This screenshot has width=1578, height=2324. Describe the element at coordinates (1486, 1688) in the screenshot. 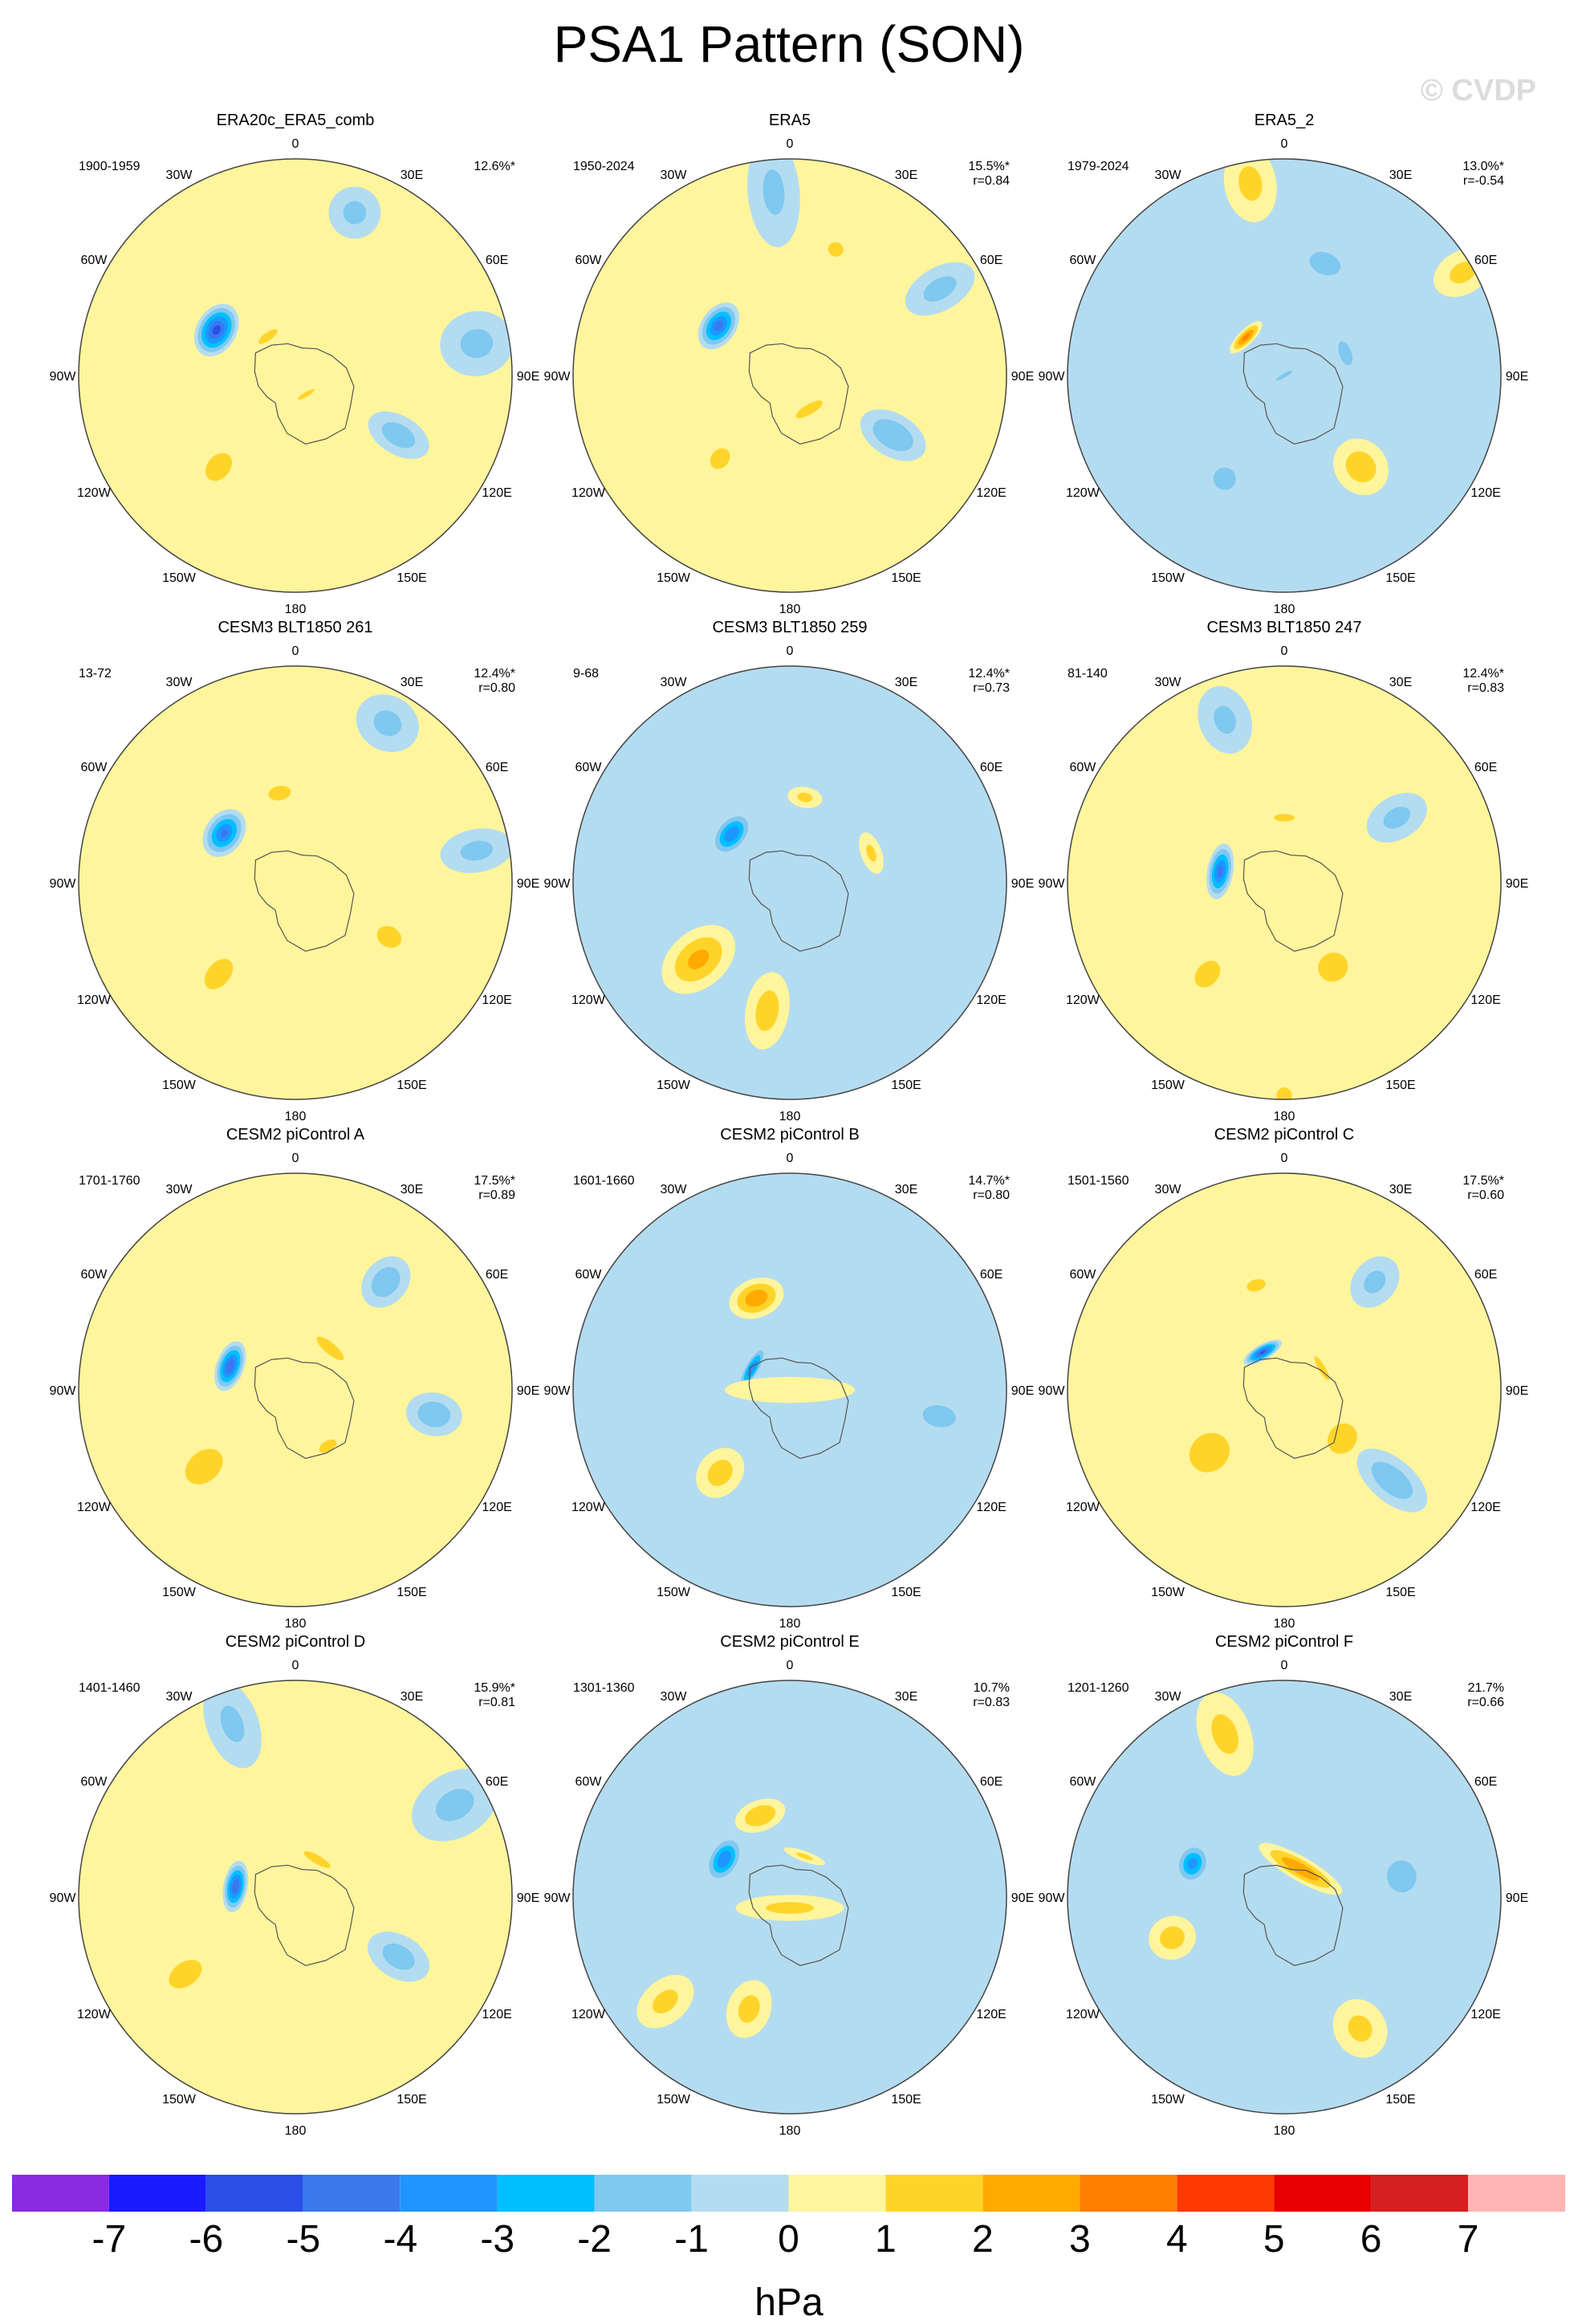

I see `panel-pct: 21.7%` at that location.